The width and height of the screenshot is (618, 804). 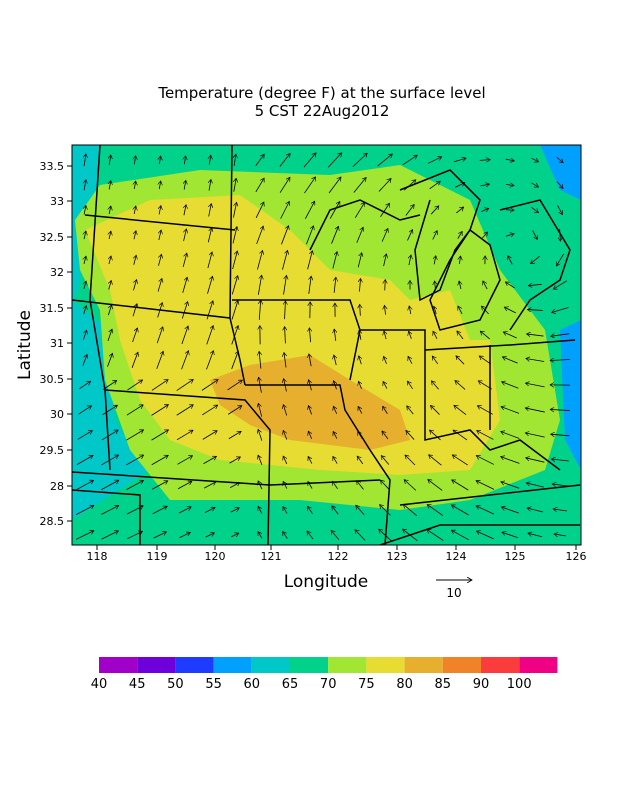 I want to click on y-tick-label: 28, so click(x=57, y=486).